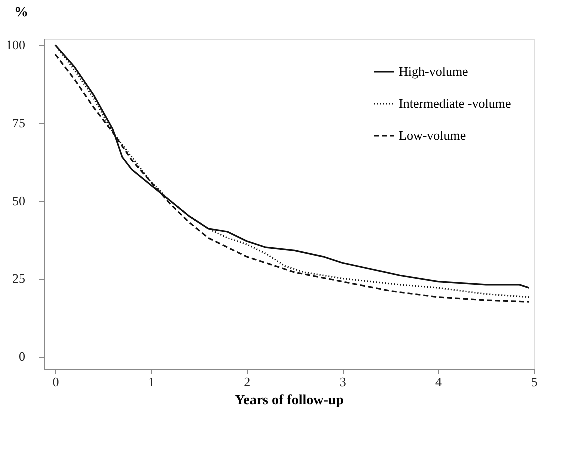 Image resolution: width=583 pixels, height=452 pixels. What do you see at coordinates (247, 382) in the screenshot?
I see `x-tick-label: 2` at bounding box center [247, 382].